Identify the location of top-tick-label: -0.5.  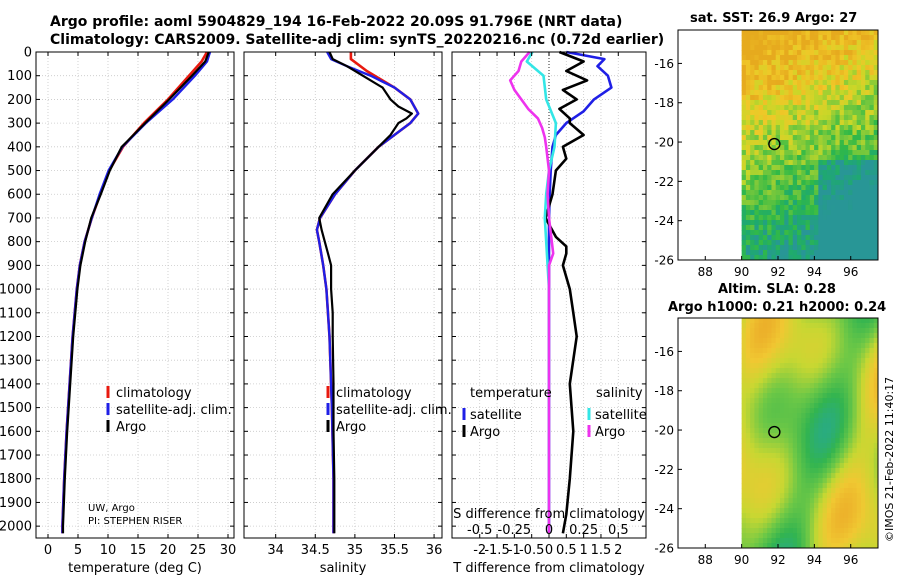
(479, 530).